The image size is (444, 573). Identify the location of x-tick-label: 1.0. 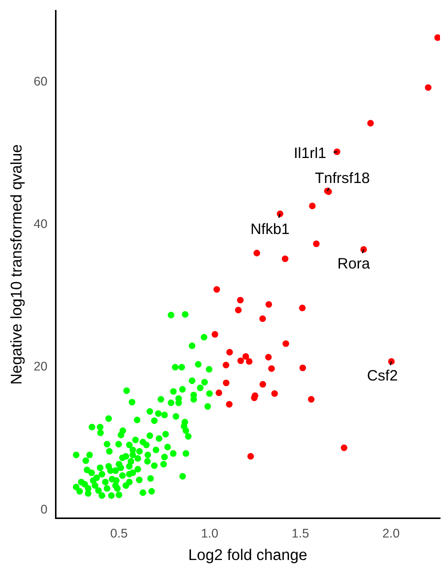
(209, 533).